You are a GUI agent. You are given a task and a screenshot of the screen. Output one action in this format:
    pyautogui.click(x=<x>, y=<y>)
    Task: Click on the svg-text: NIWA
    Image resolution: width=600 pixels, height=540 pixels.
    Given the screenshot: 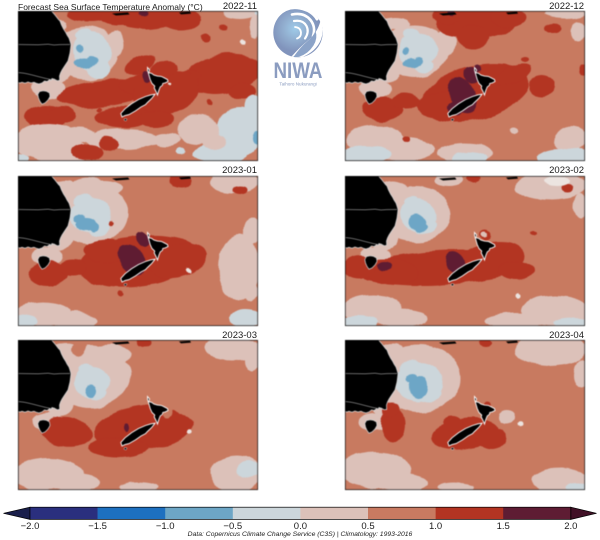 What is the action you would take?
    pyautogui.click(x=298, y=70)
    